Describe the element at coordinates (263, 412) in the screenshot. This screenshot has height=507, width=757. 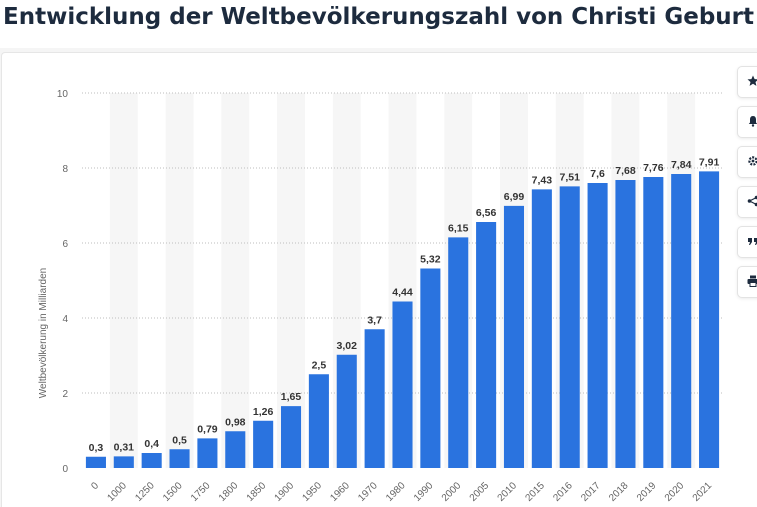
I see `data-label: 1,26` at that location.